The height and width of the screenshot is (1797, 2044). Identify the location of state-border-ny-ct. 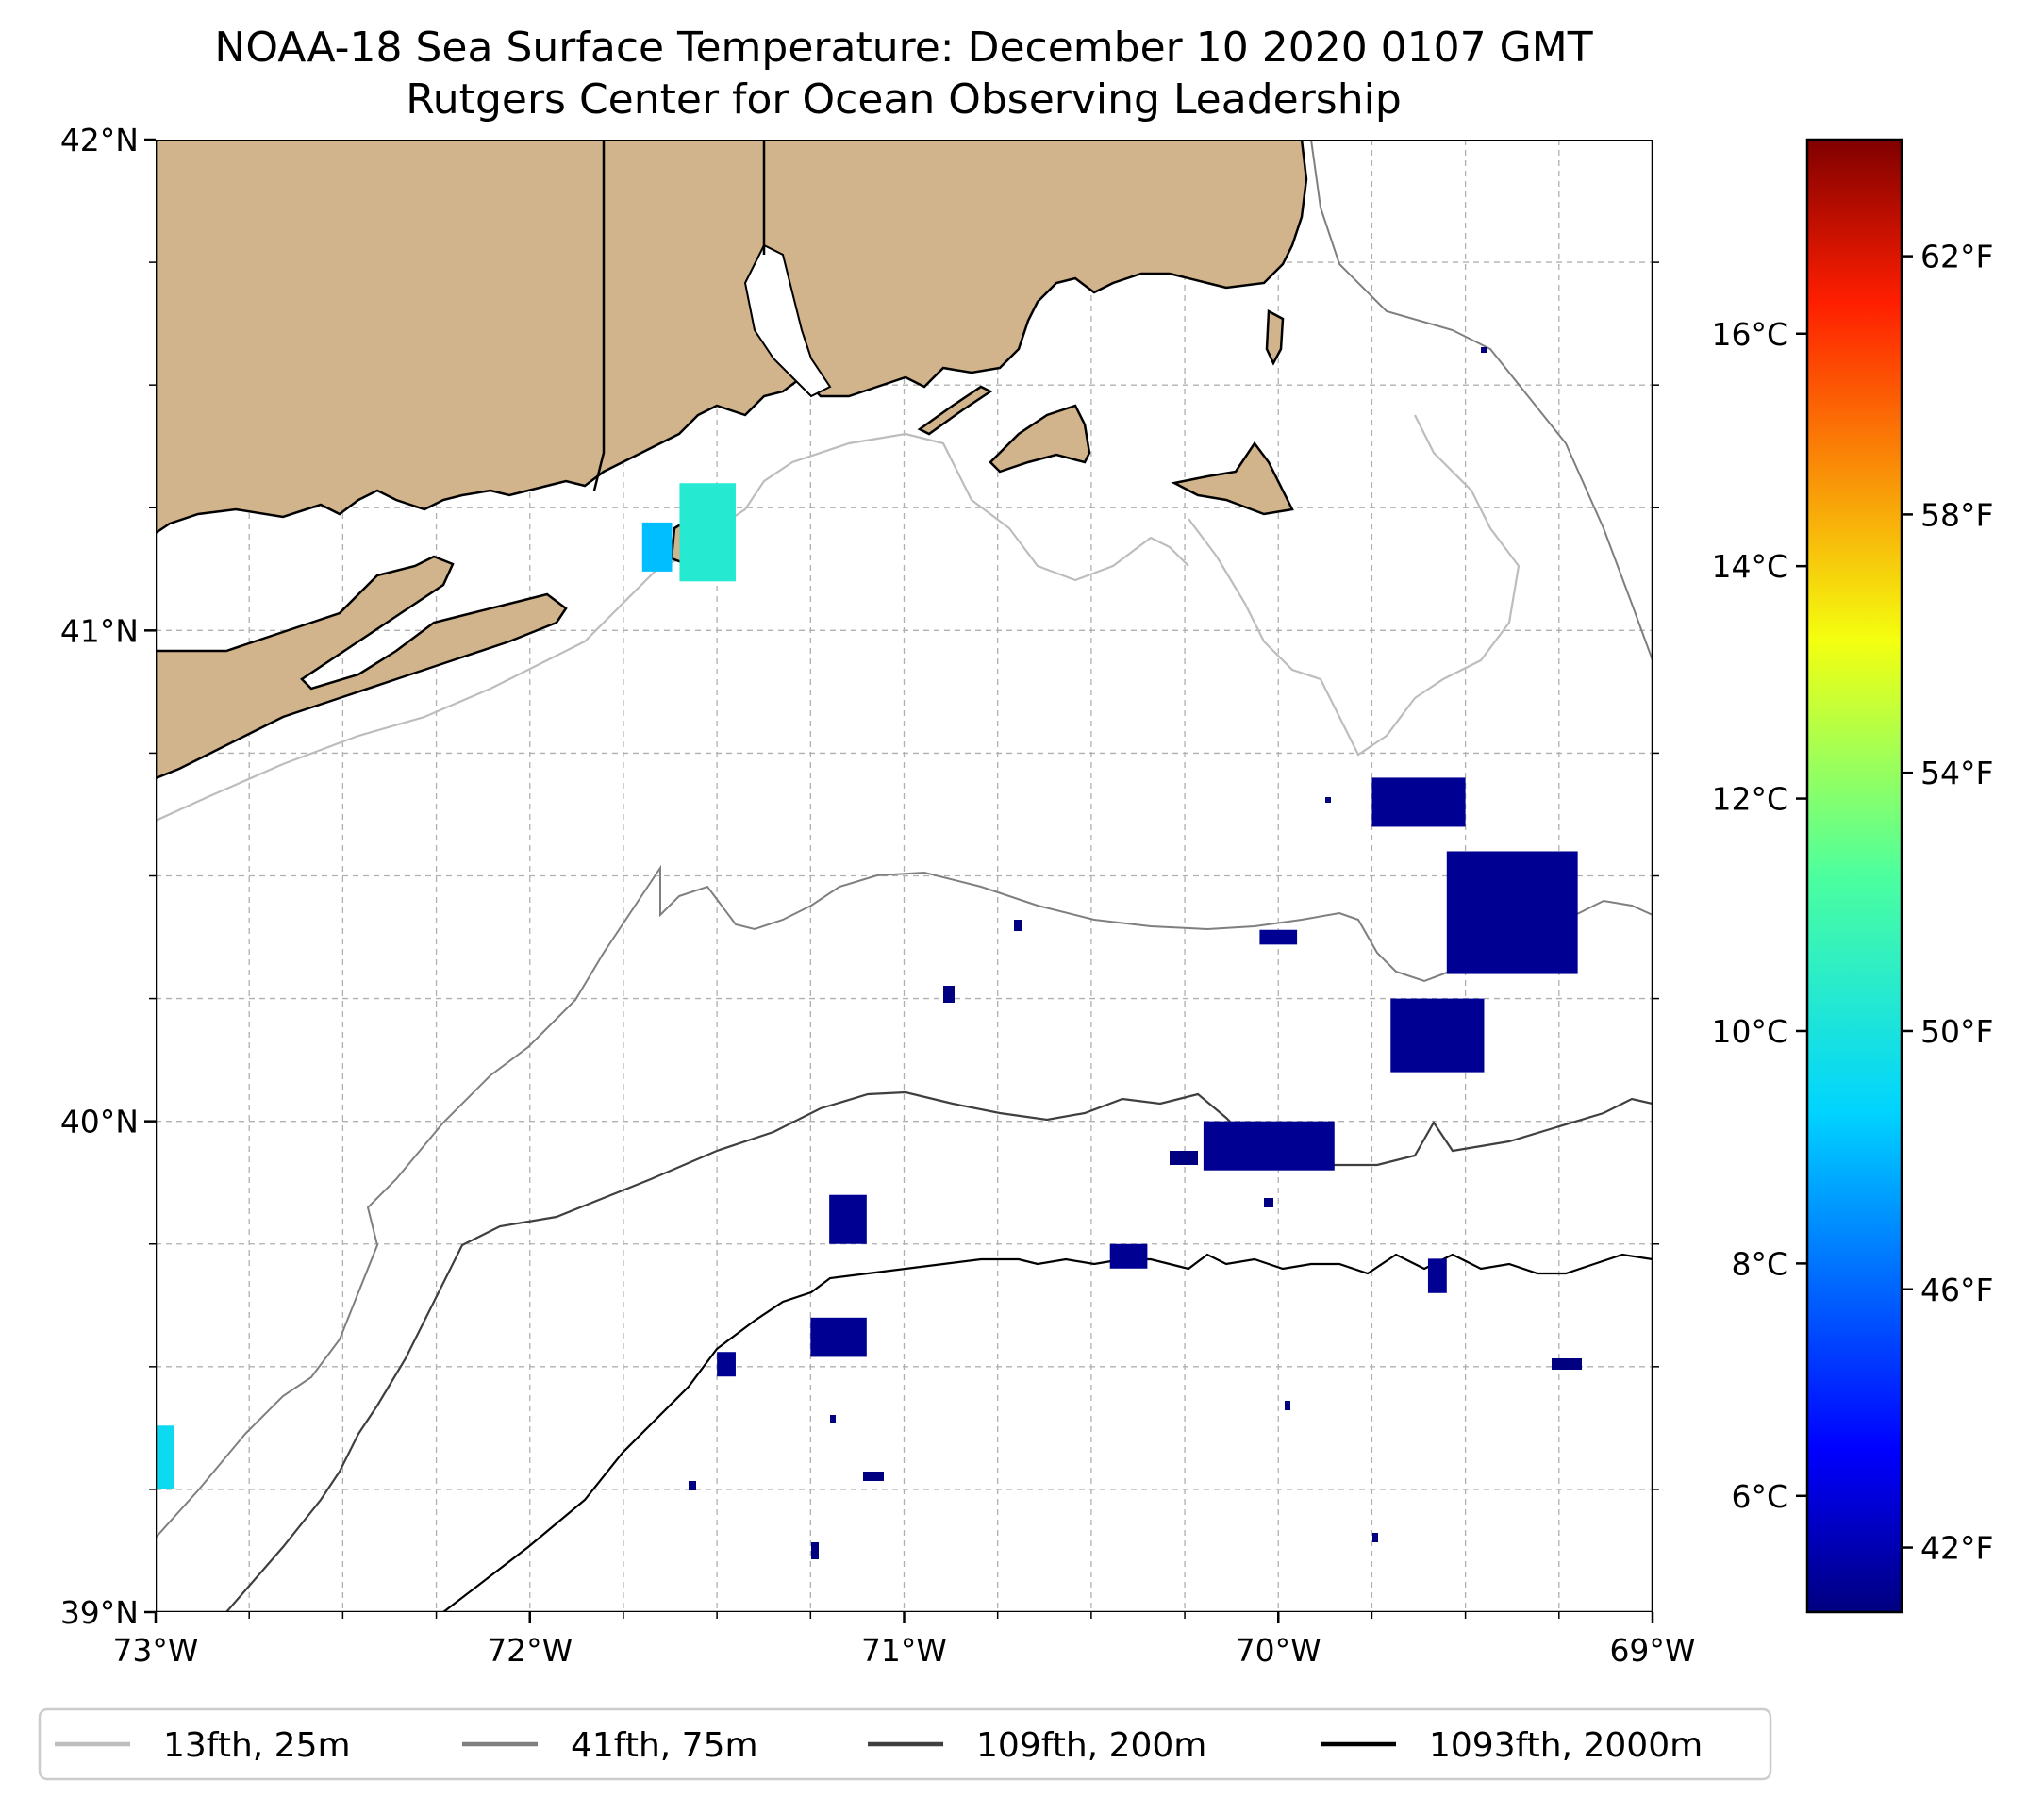
(599, 315).